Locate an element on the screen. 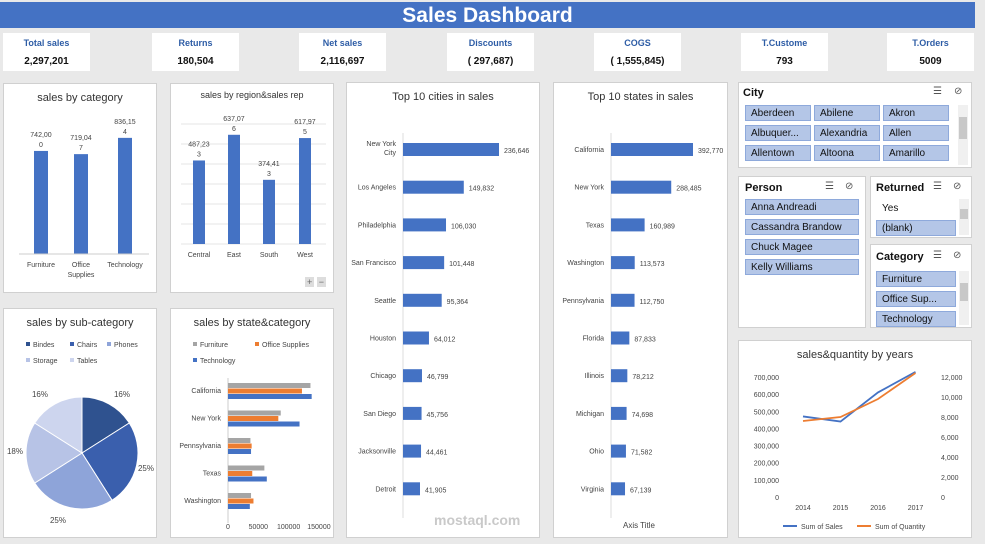  slicer-item: Aberdeen is located at coordinates (778, 113).